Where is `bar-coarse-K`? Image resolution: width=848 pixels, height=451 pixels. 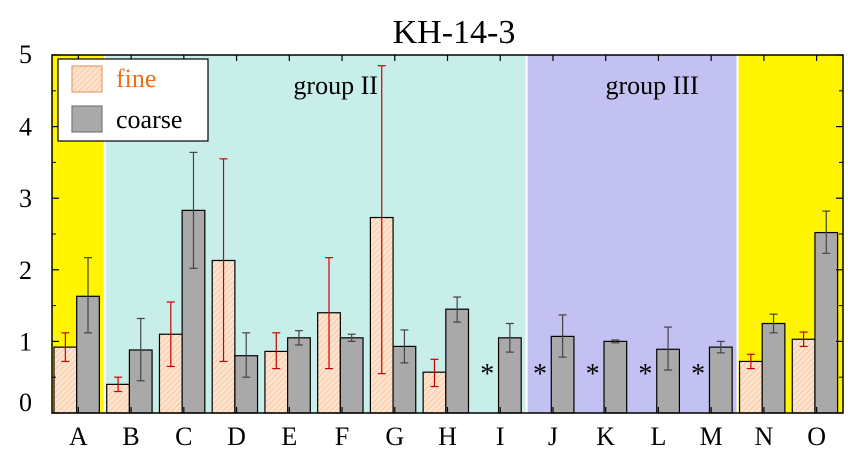 bar-coarse-K is located at coordinates (615, 377).